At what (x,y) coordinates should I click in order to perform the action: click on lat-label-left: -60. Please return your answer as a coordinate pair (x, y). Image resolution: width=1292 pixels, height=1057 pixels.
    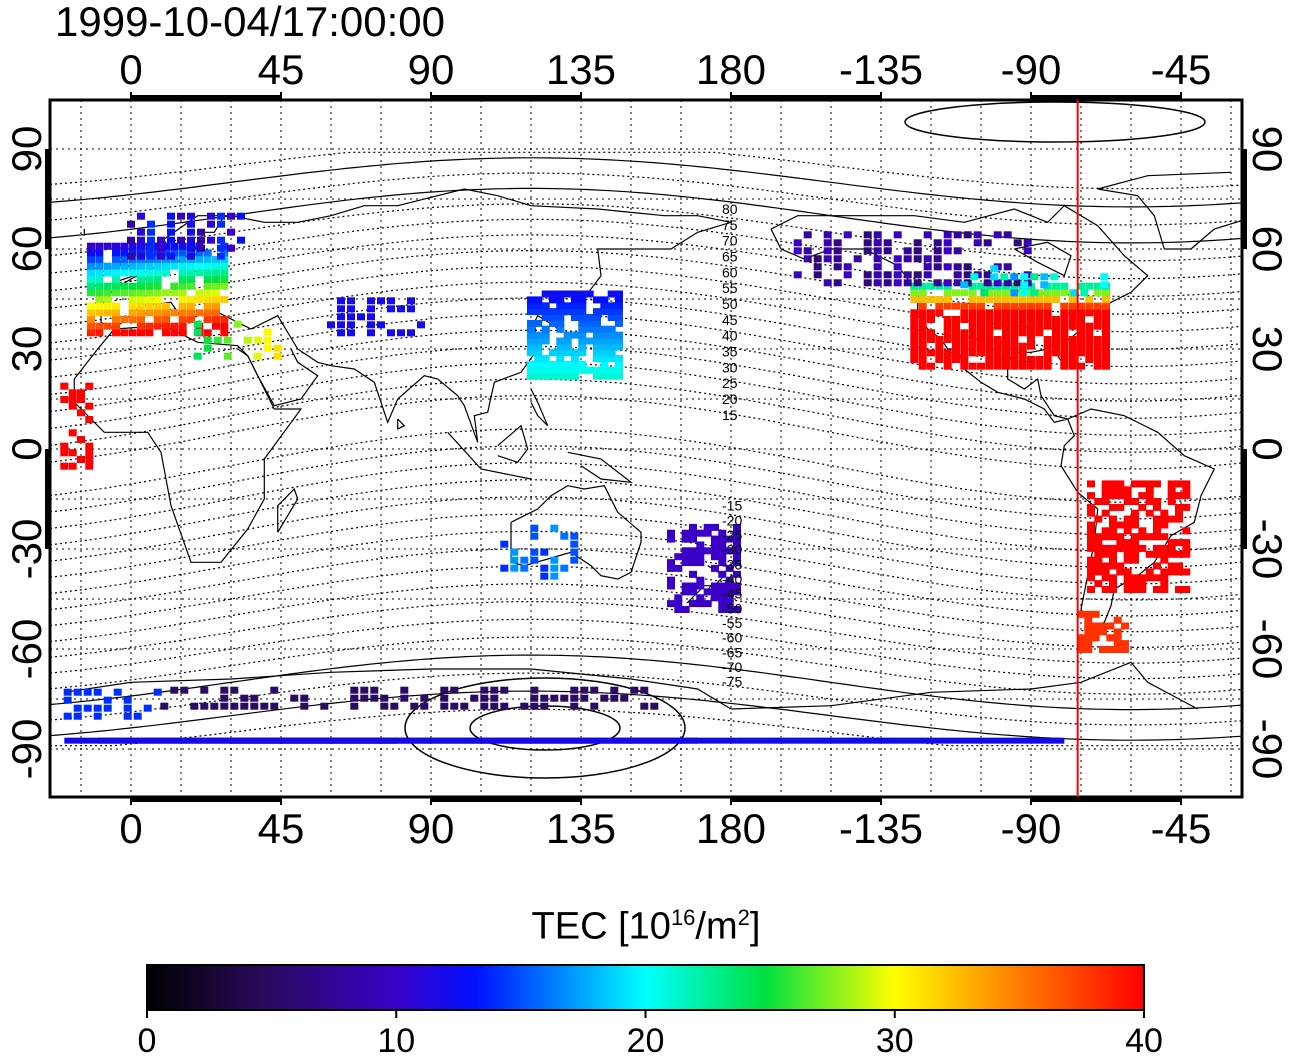
    Looking at the image, I should click on (26, 649).